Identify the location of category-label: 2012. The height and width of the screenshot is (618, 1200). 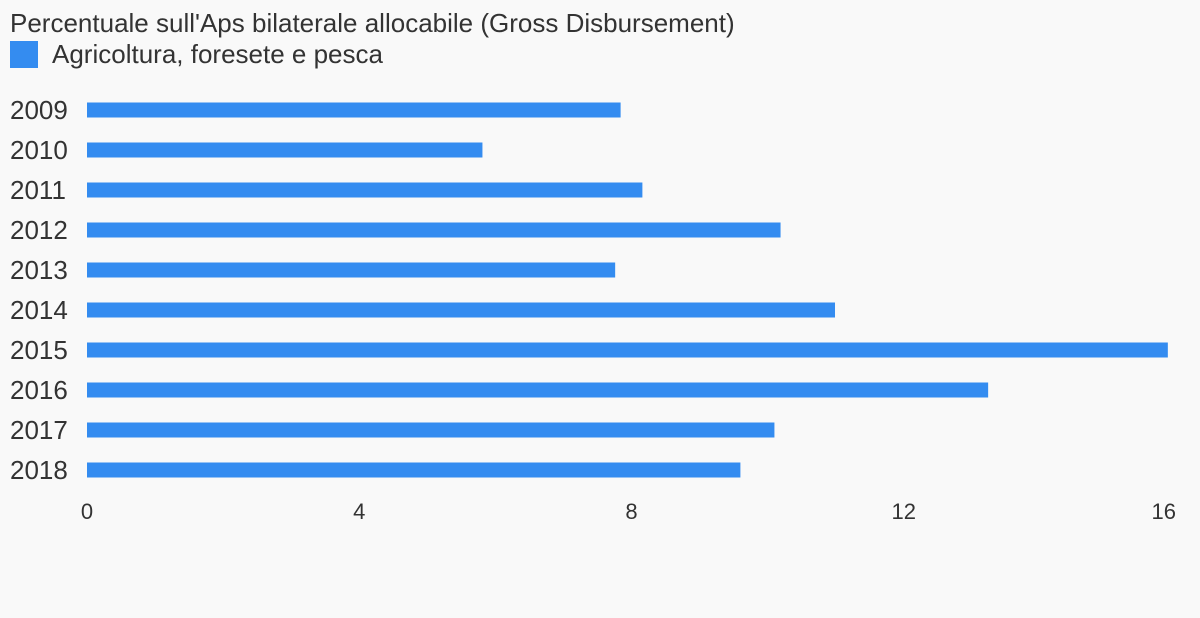
(39, 230).